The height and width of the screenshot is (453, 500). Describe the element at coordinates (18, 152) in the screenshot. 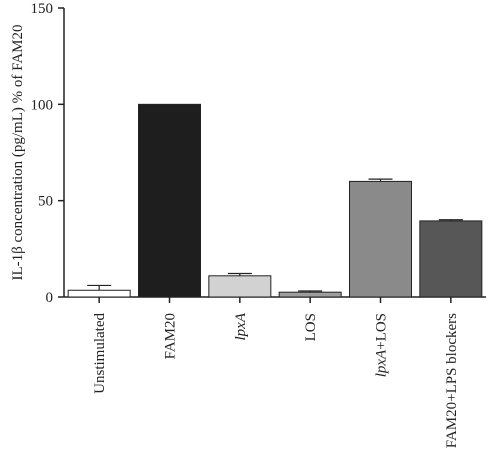

I see `y-axis-title: IL-1β concentration (pg/mL) % of FAM20` at that location.